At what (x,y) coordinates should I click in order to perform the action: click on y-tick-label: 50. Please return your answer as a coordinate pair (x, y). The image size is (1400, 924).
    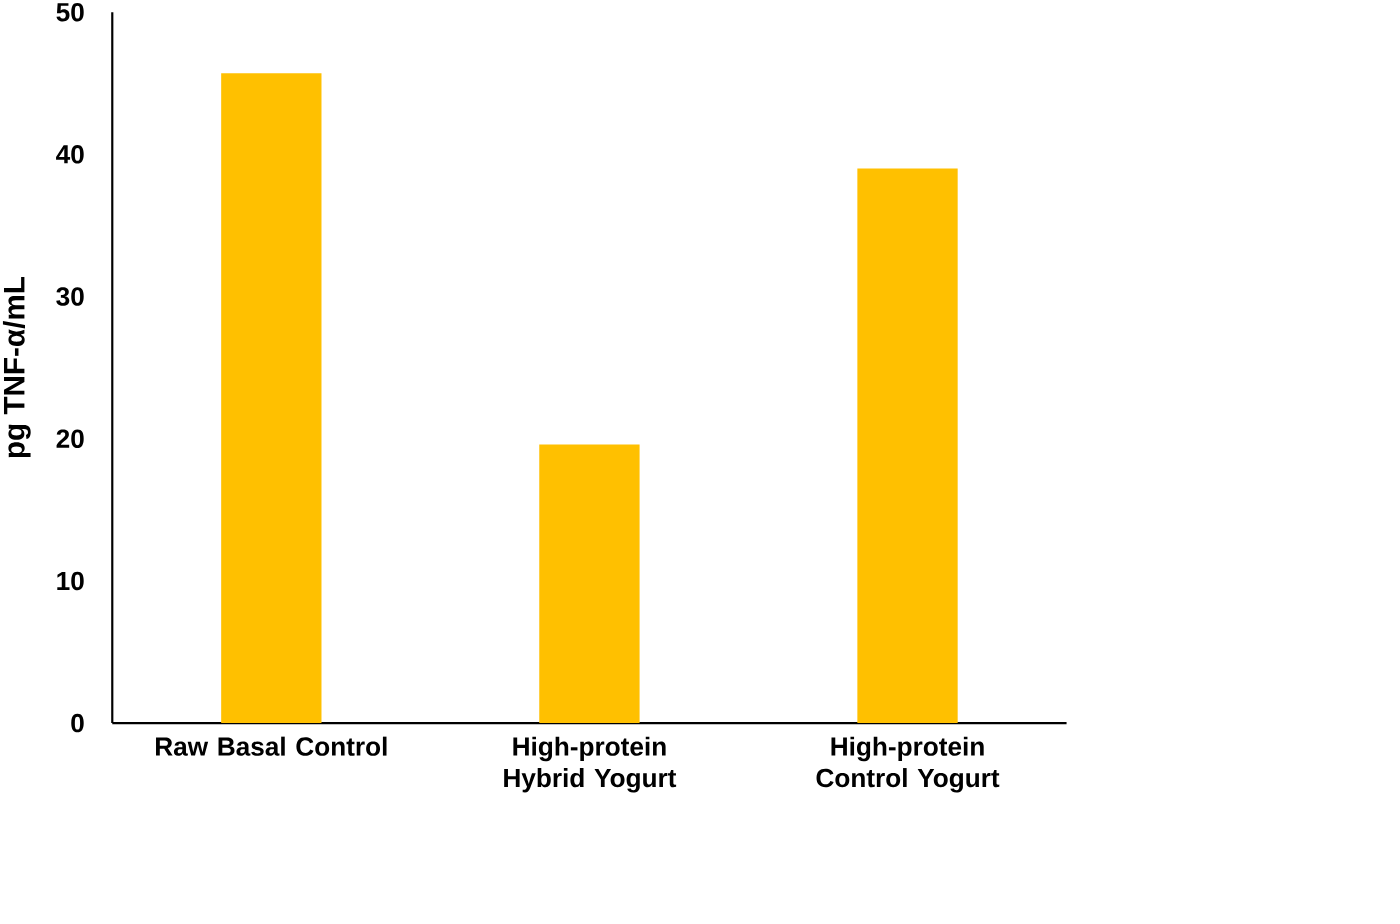
    Looking at the image, I should click on (70, 12).